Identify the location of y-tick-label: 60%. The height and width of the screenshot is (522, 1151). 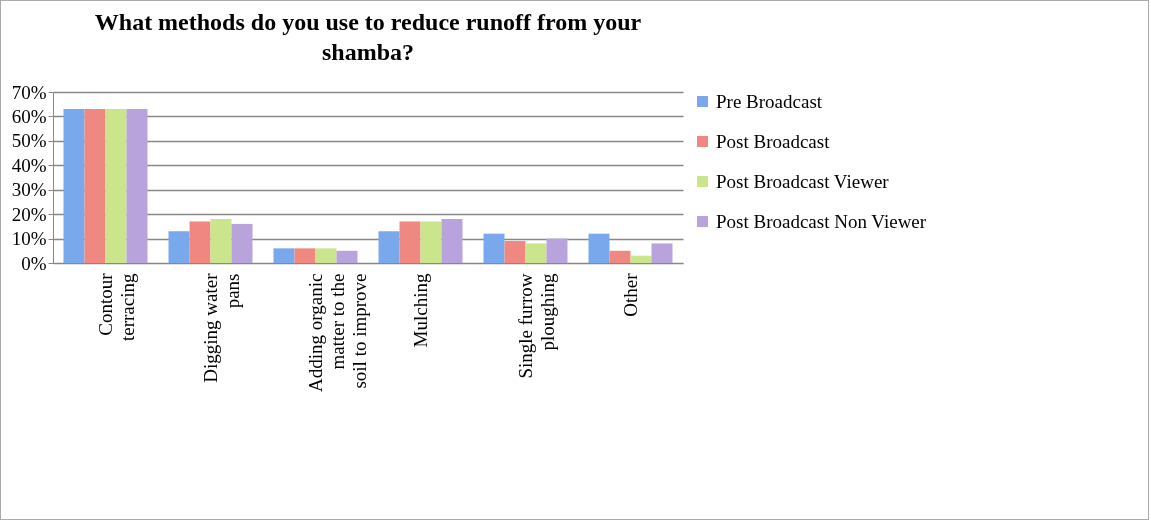
(29, 116).